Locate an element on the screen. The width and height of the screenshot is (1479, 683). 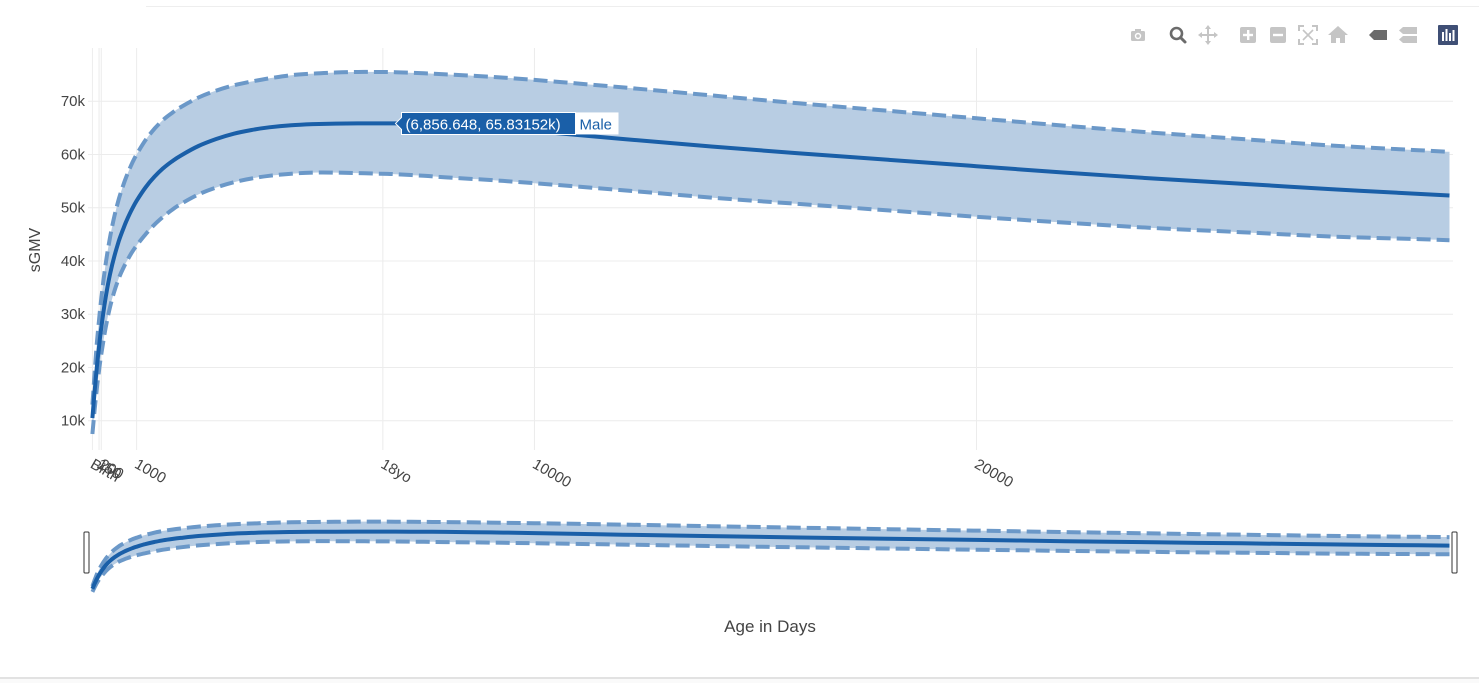
hover-closest-icon is located at coordinates (1378, 35).